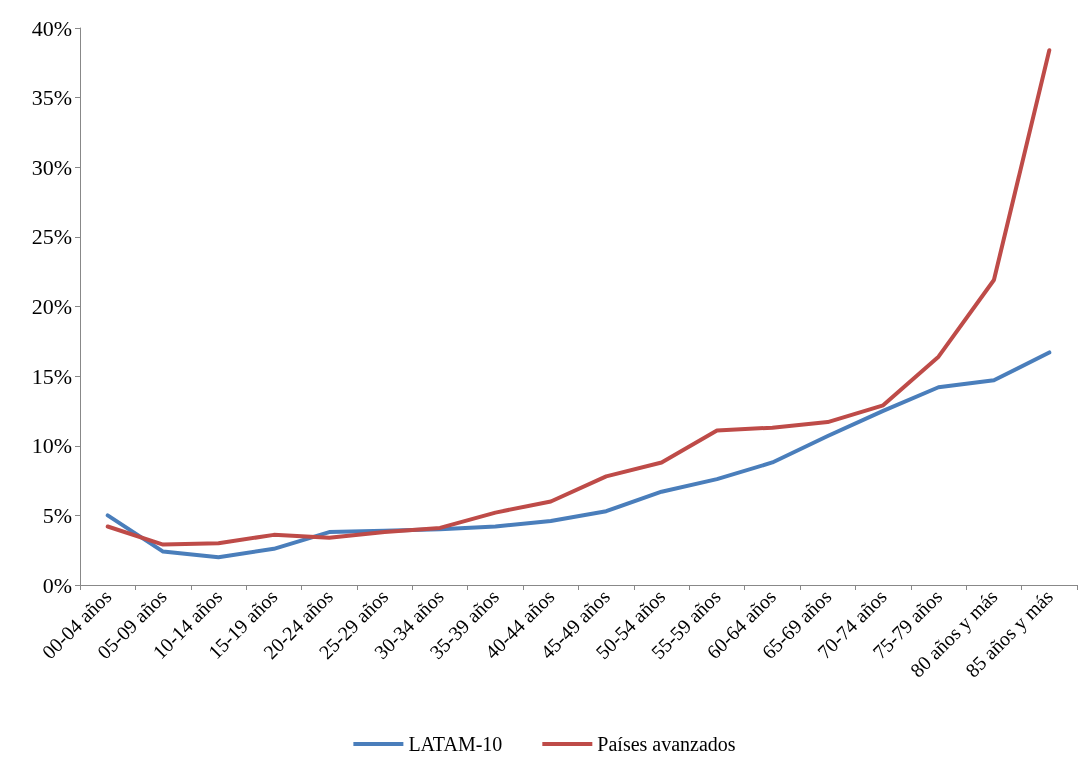 The width and height of the screenshot is (1089, 765). Describe the element at coordinates (51, 237) in the screenshot. I see `y-tick-label: 25%` at that location.